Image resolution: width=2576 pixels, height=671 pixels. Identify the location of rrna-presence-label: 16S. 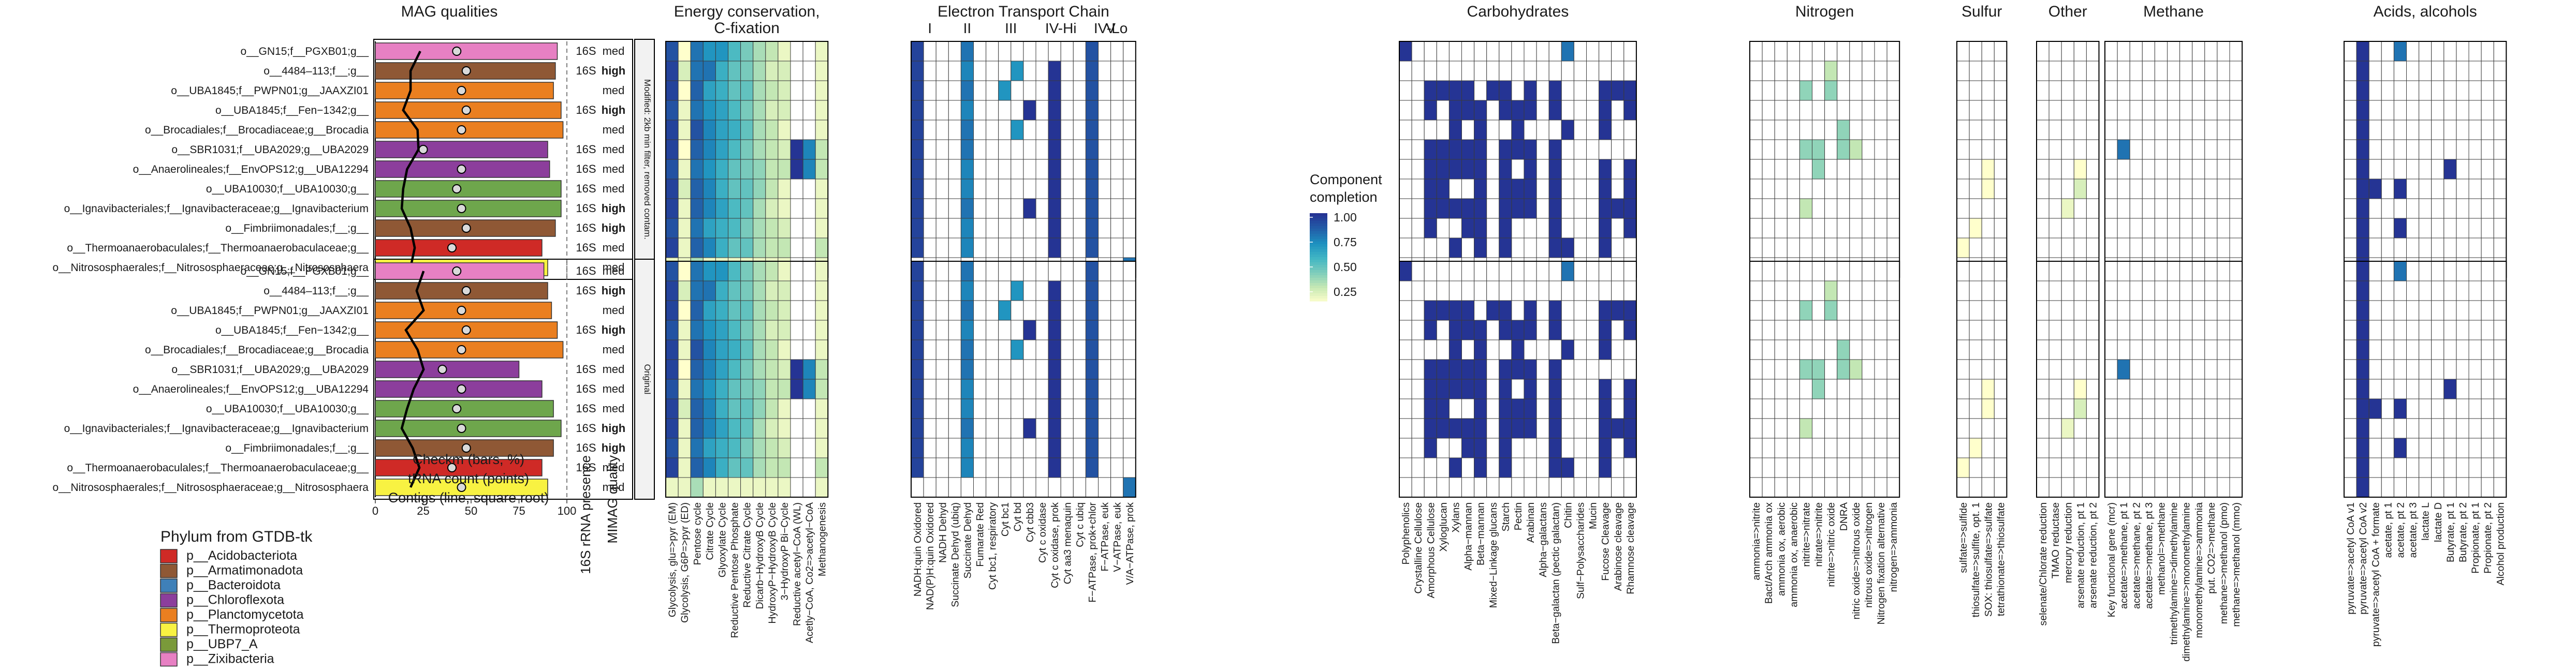
(586, 447).